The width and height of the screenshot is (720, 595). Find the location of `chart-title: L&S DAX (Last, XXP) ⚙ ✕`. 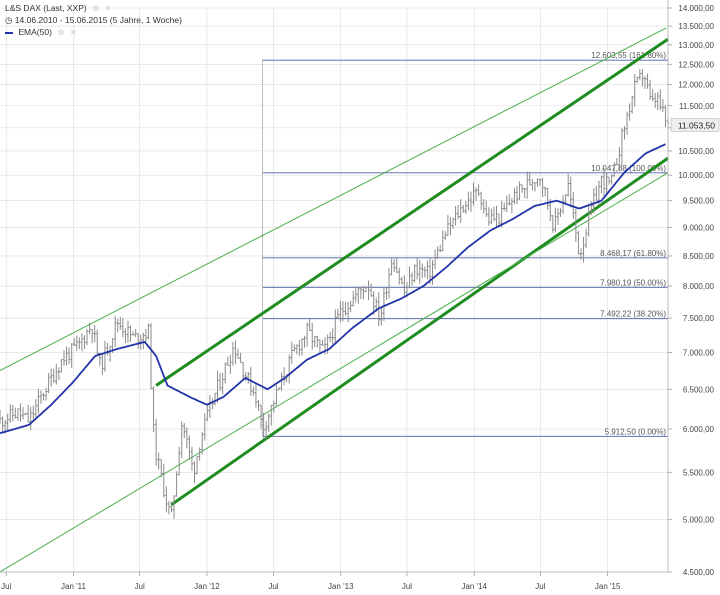

chart-title: L&S DAX (Last, XXP) ⚙ ✕ is located at coordinates (58, 8).